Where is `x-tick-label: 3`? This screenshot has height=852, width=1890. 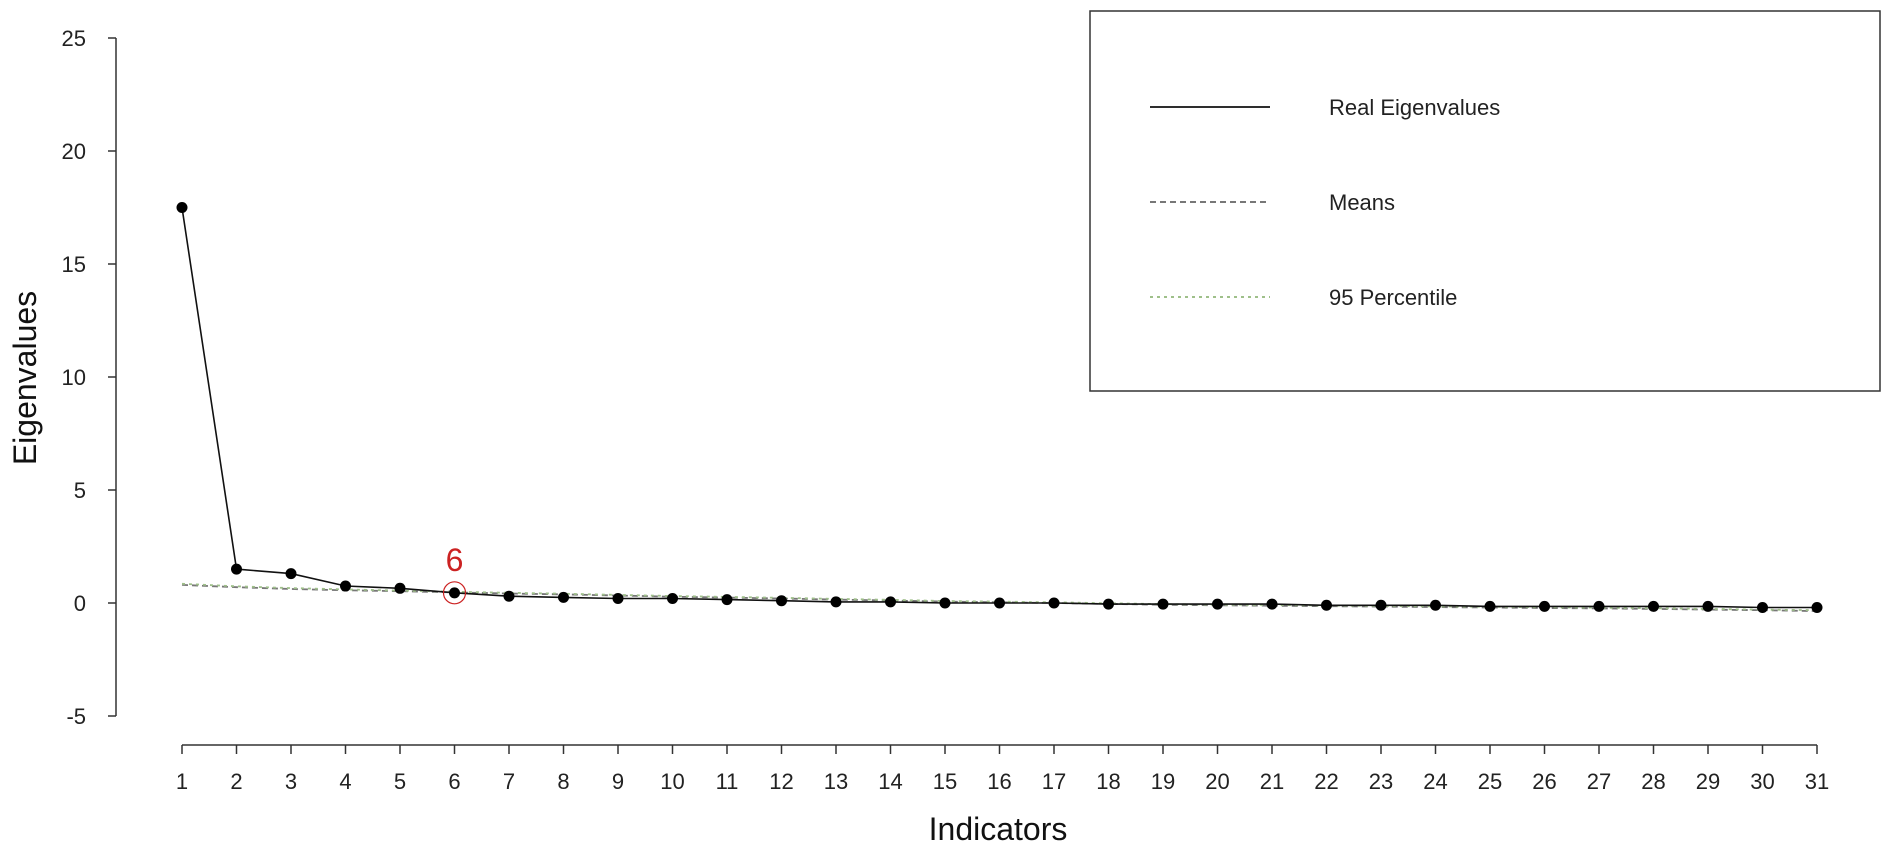 x-tick-label: 3 is located at coordinates (291, 781).